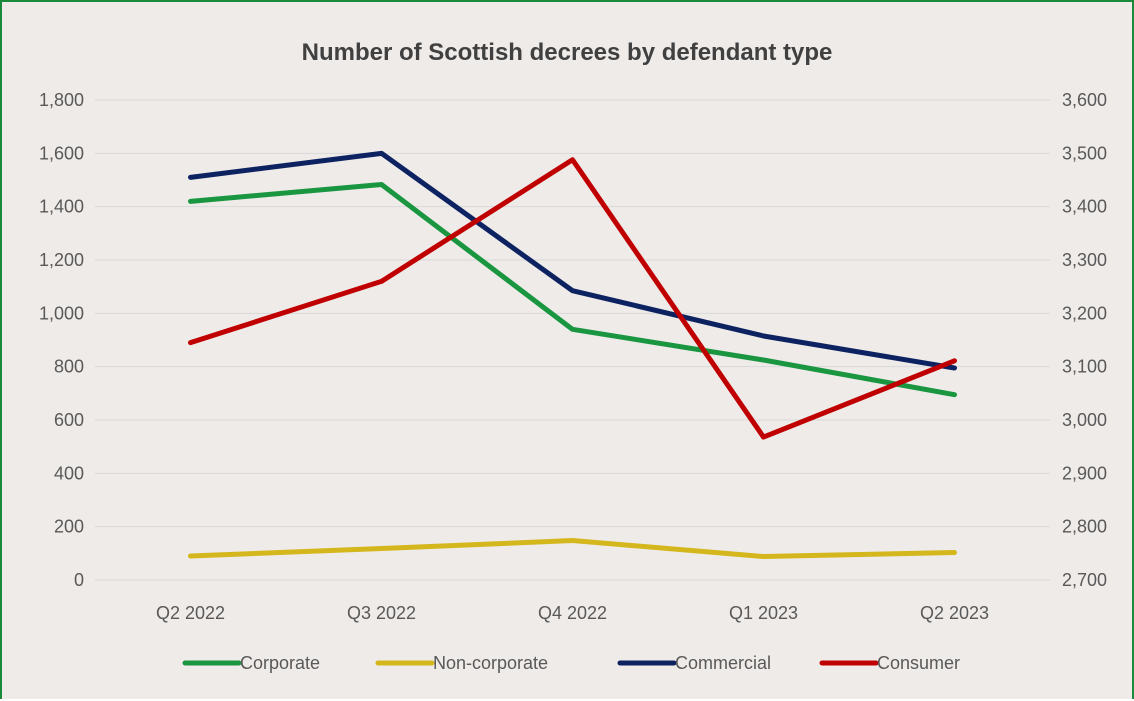 The image size is (1134, 701). Describe the element at coordinates (79, 580) in the screenshot. I see `left-tick-label: 0` at that location.